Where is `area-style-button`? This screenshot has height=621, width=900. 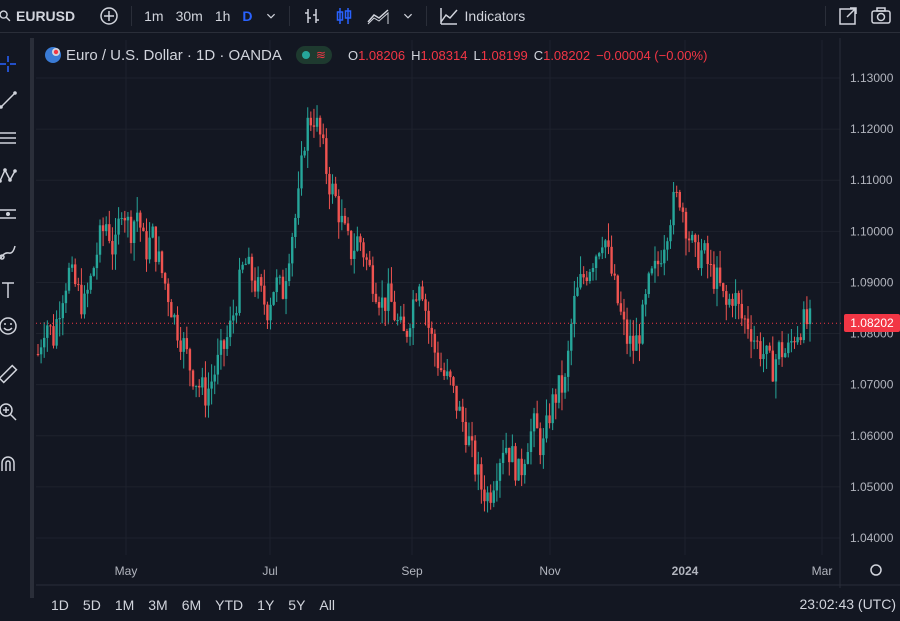 area-style-button is located at coordinates (378, 16).